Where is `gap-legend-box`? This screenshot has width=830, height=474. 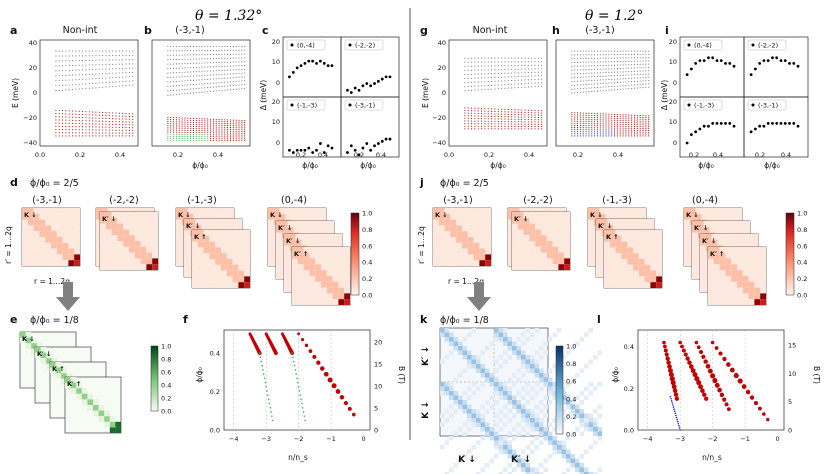 gap-legend-box is located at coordinates (306, 45).